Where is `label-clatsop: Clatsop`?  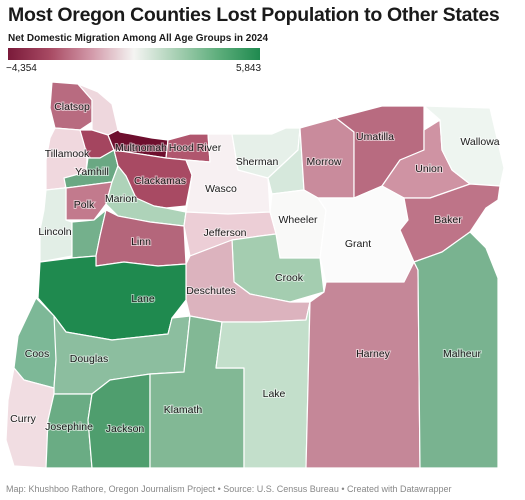
label-clatsop: Clatsop is located at coordinates (72, 107).